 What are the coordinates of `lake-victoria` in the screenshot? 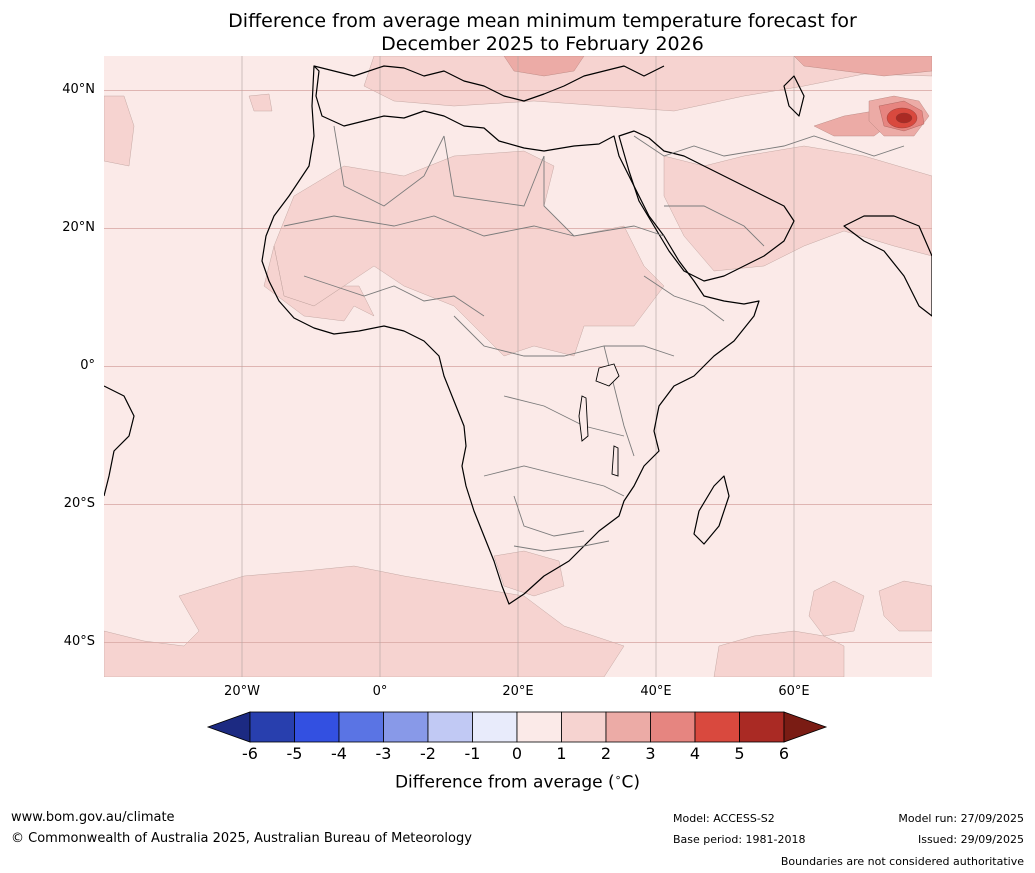 It's located at (607, 375).